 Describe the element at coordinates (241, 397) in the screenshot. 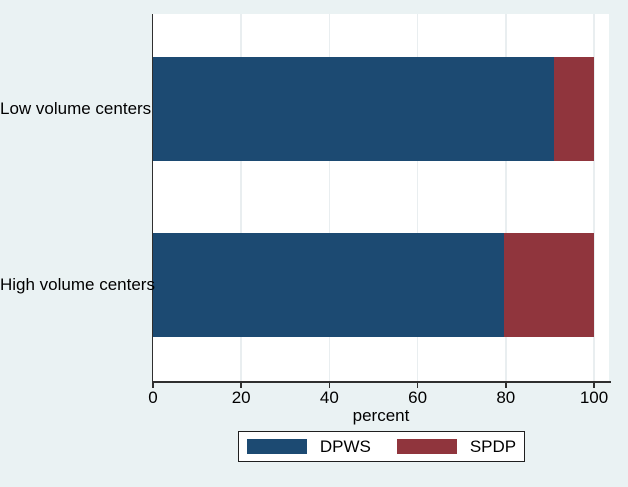

I see `x-tick-label-20: 20` at that location.